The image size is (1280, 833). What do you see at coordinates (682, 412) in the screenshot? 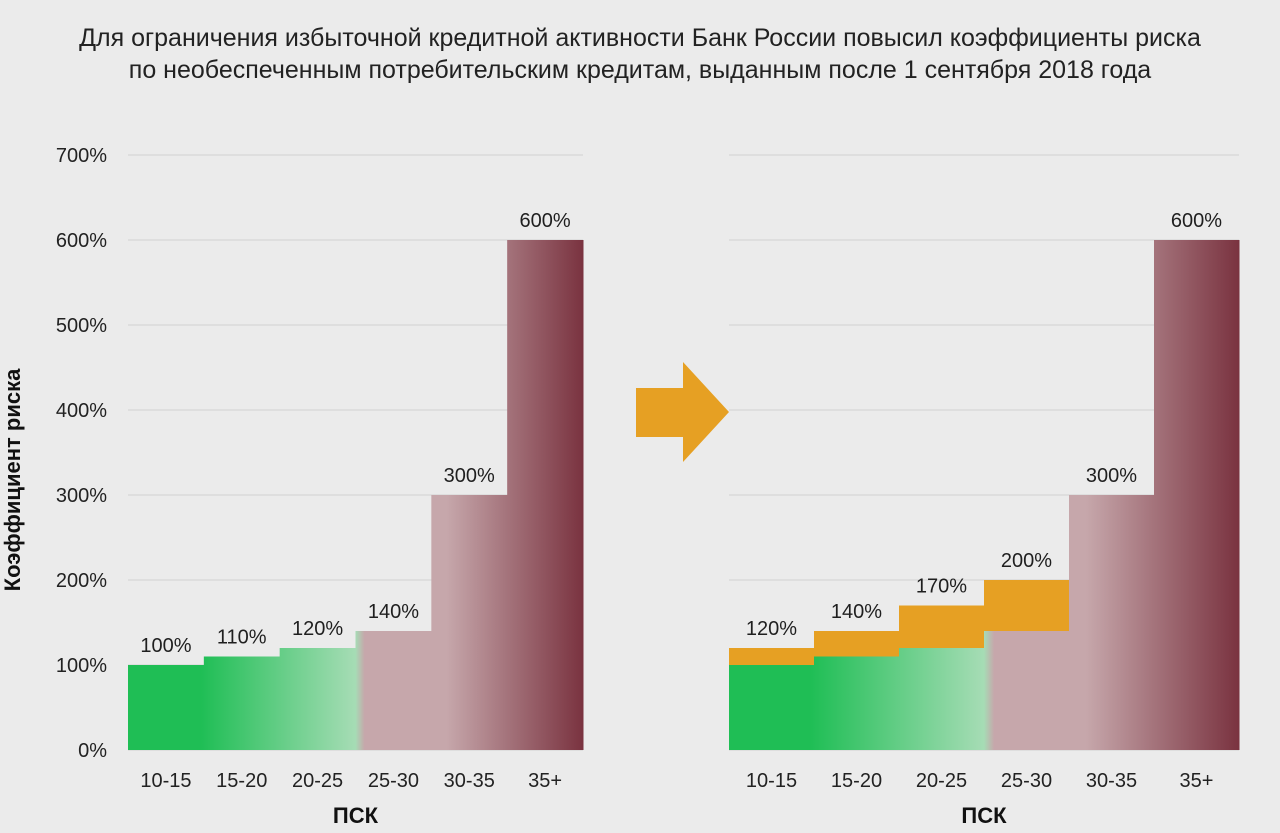
I see `arrow-right-icon` at bounding box center [682, 412].